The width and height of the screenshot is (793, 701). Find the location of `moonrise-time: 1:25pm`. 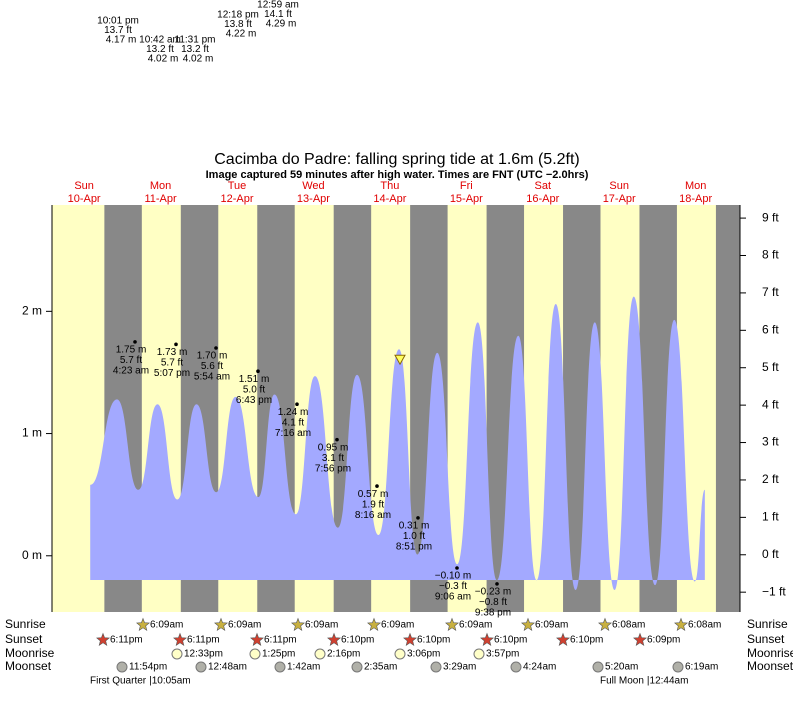

moonrise-time: 1:25pm is located at coordinates (278, 654).